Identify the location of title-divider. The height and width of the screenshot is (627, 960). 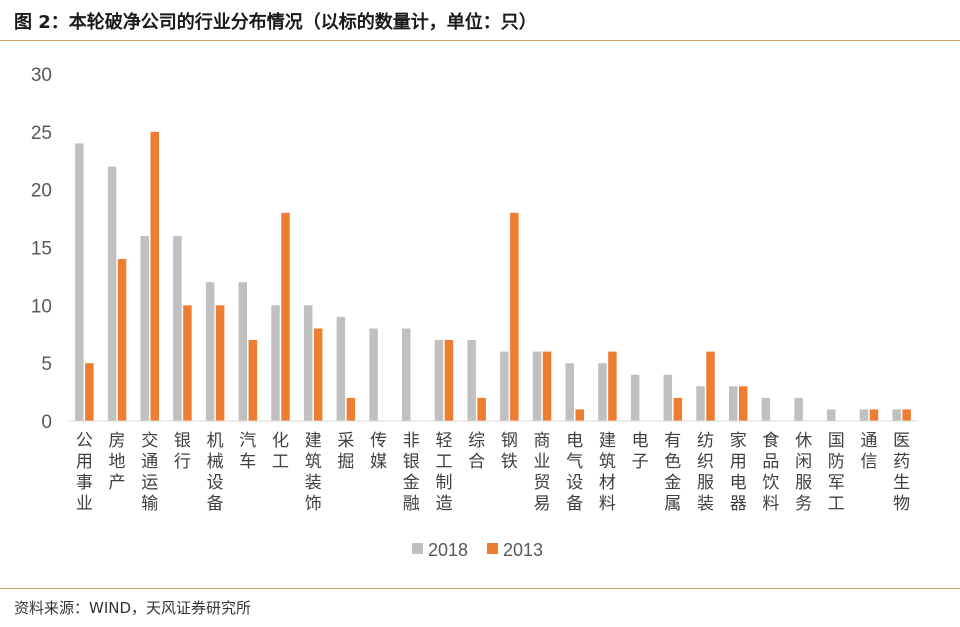
(480, 40).